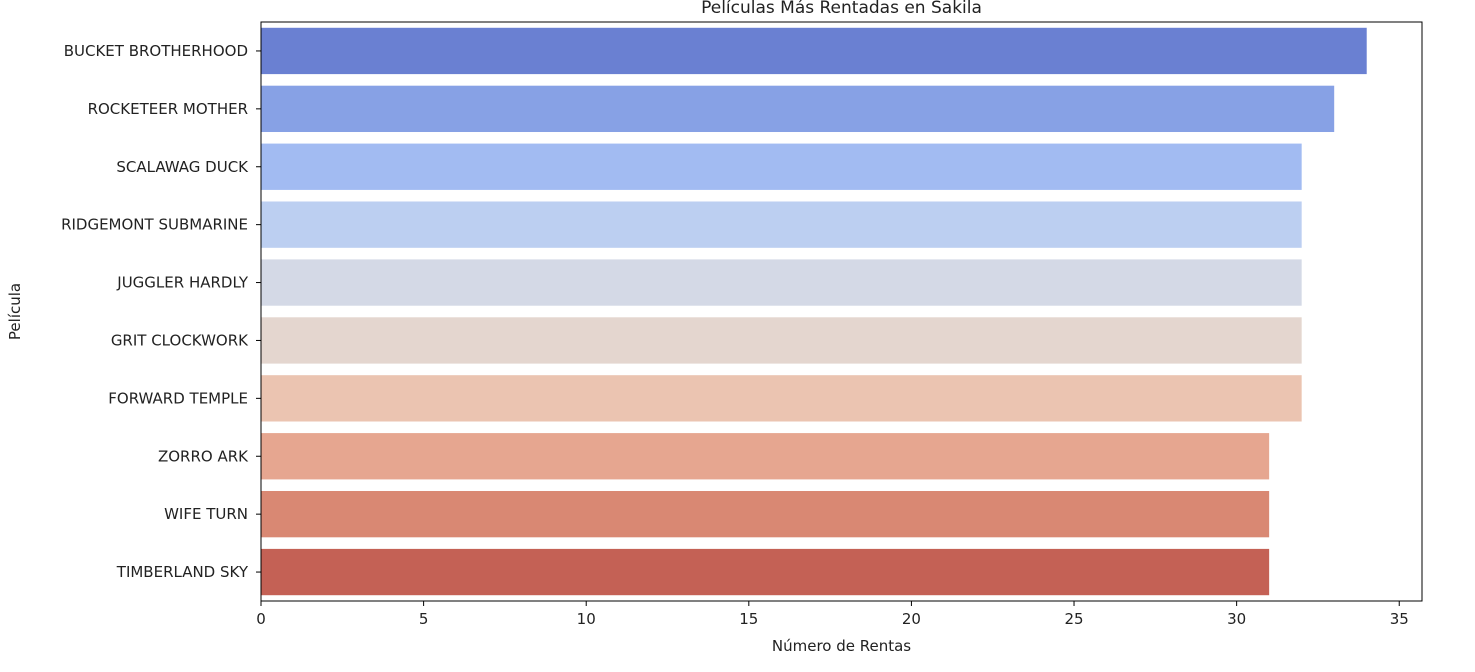  What do you see at coordinates (206, 514) in the screenshot?
I see `y-tick-label: WIFE TURN` at bounding box center [206, 514].